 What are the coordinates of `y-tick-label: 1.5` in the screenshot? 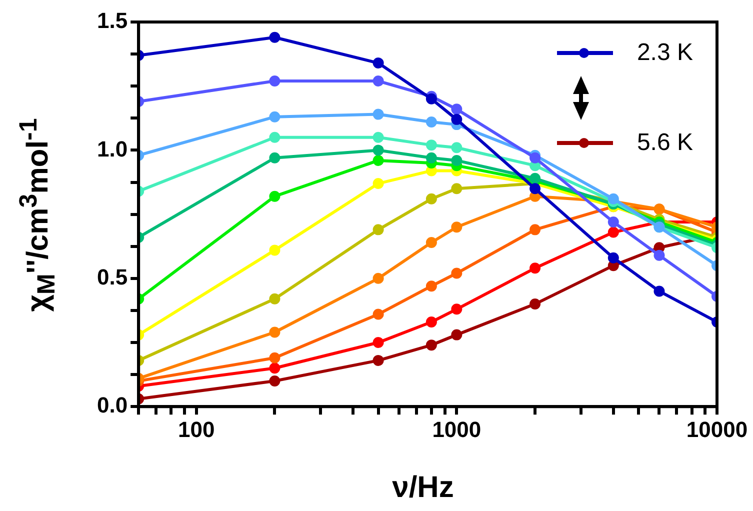 It's located at (112, 21).